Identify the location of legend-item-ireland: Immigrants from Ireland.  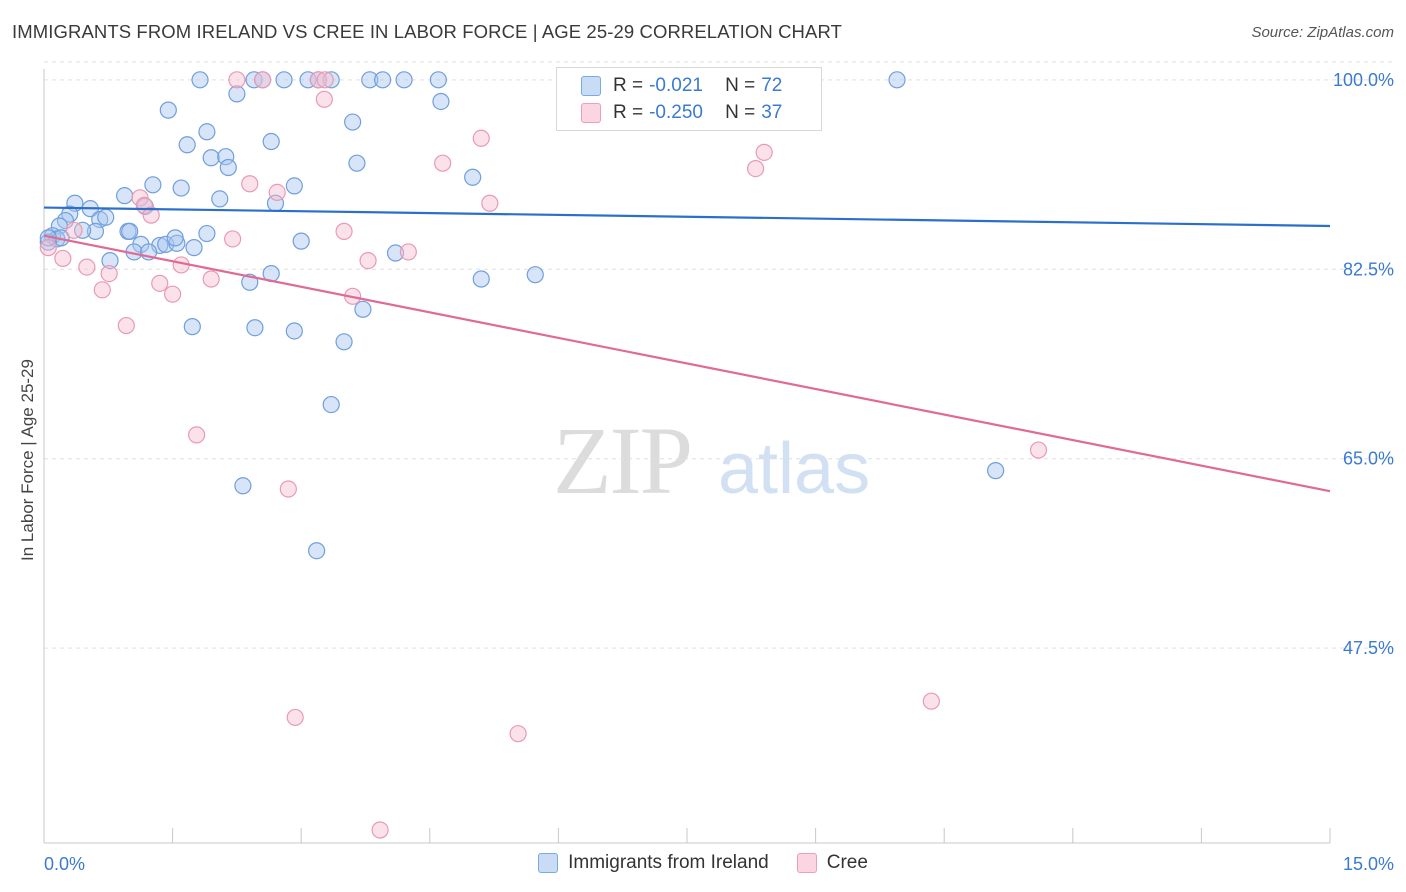
(653, 863).